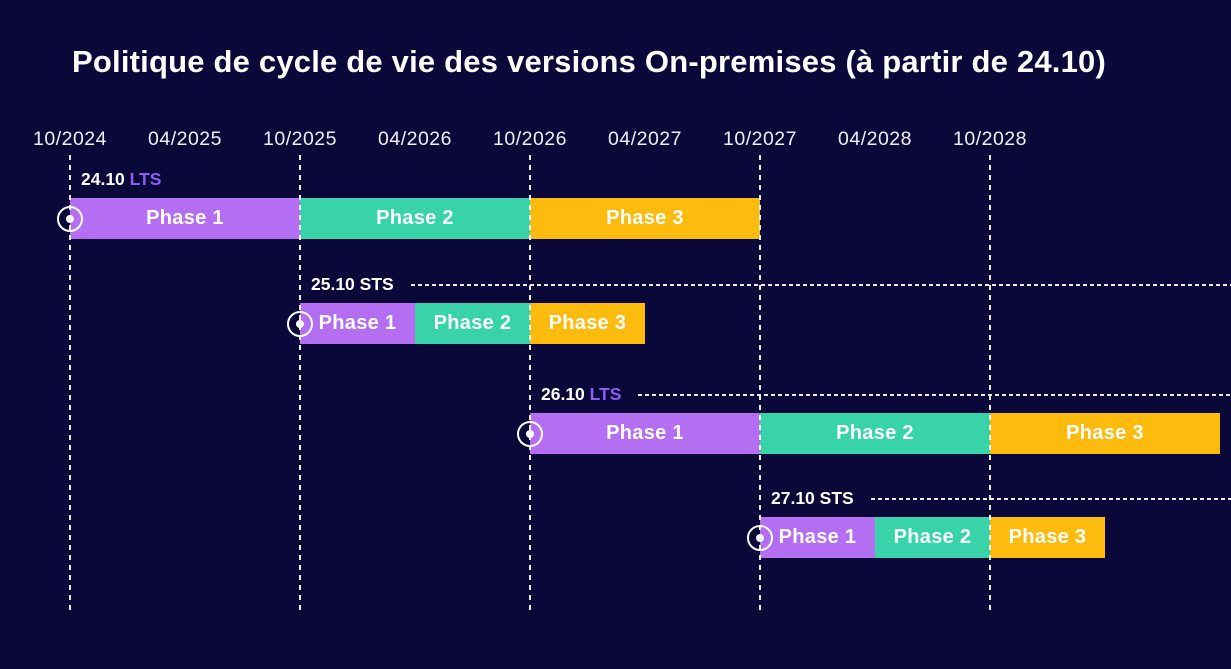 Image resolution: width=1231 pixels, height=669 pixels. What do you see at coordinates (185, 139) in the screenshot?
I see `axis-tick-label: 04/2025` at bounding box center [185, 139].